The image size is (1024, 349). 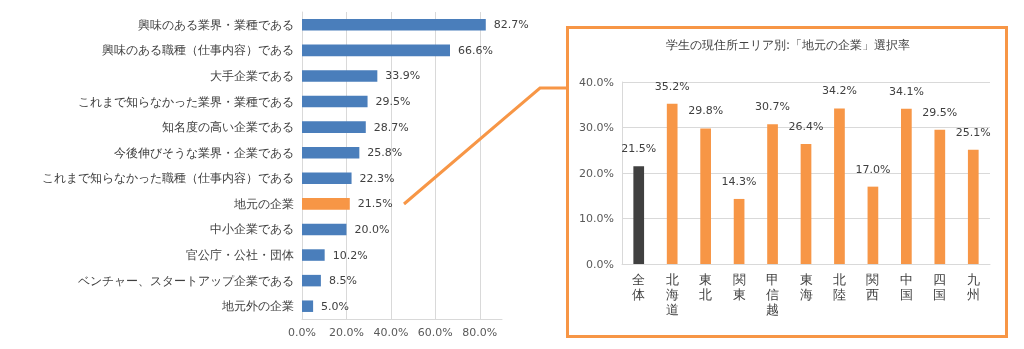 I want to click on x-tick-label: 中国, so click(x=906, y=287).